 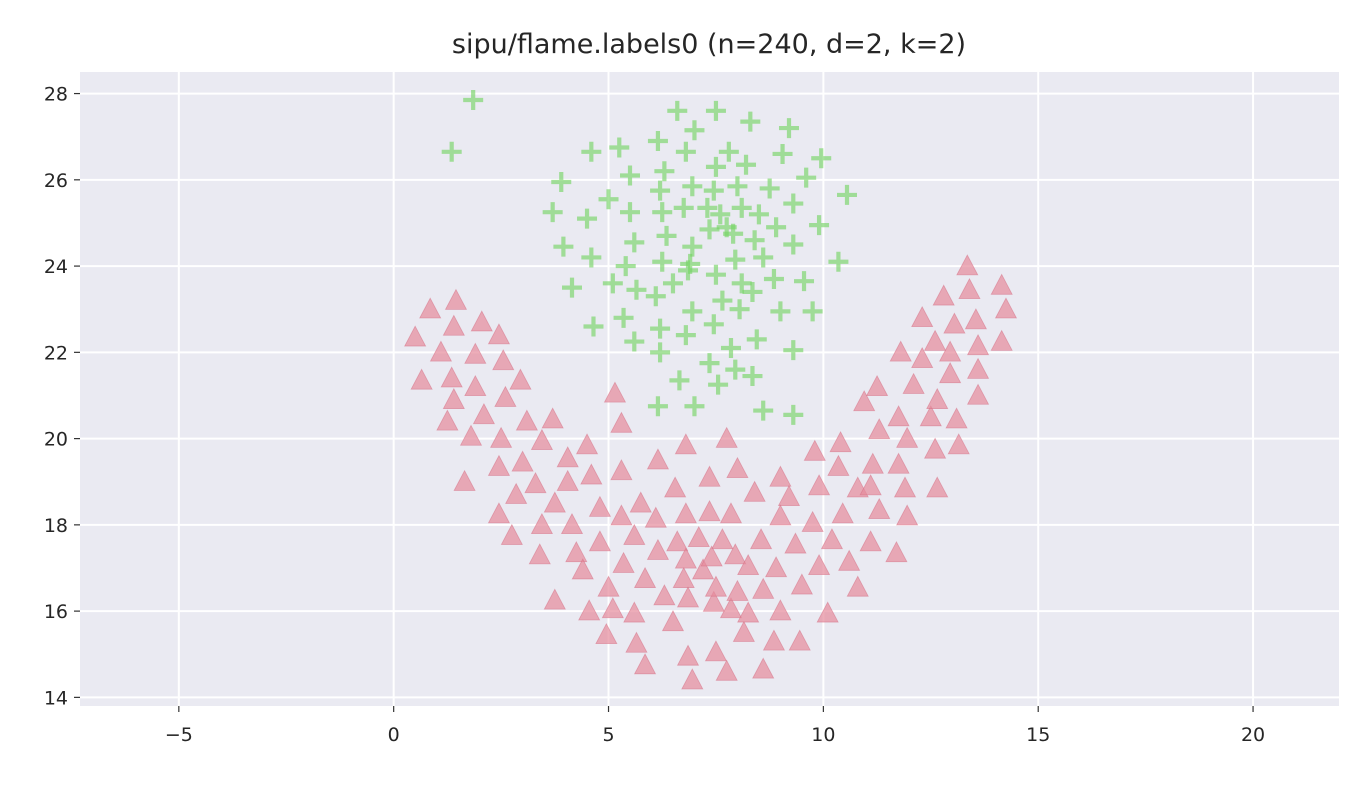 I want to click on y-tick-label: 20, so click(x=56, y=440).